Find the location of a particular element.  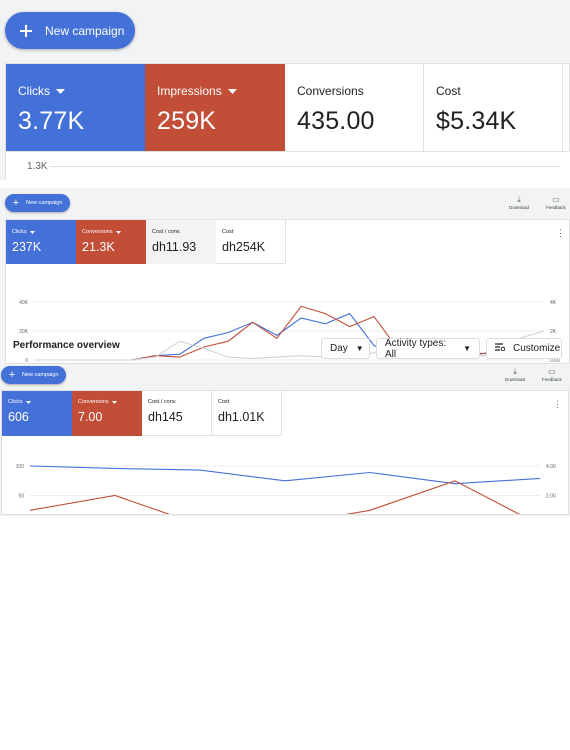

right-axis-tick-label: 4.00 is located at coordinates (551, 467).